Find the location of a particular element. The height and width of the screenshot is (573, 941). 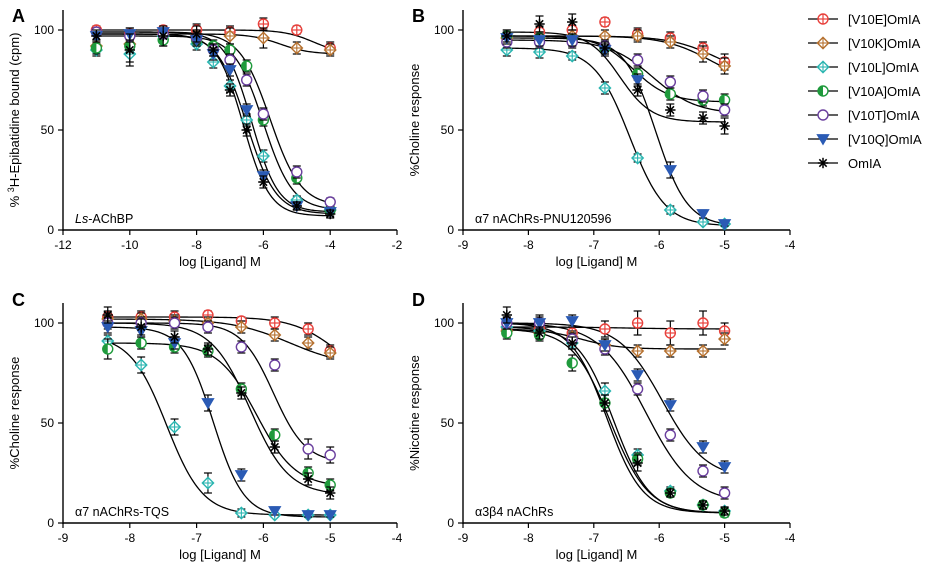

annotation-rest: -AChBP is located at coordinates (110, 219).